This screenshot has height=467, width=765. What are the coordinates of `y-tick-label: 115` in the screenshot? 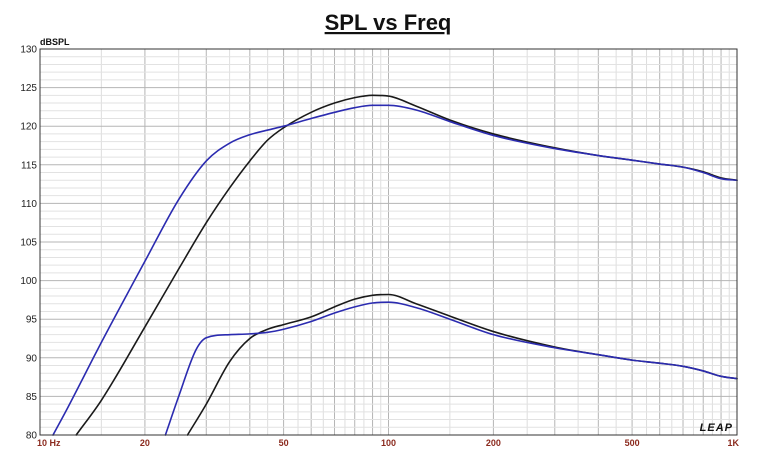 It's located at (29, 165).